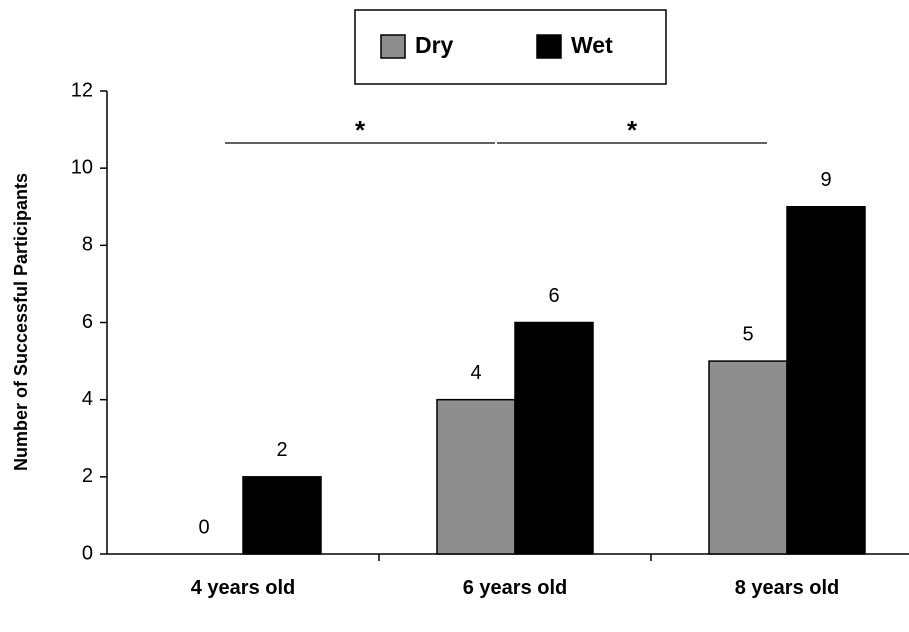 The width and height of the screenshot is (909, 632). Describe the element at coordinates (87, 245) in the screenshot. I see `y-tick-label: 8` at that location.